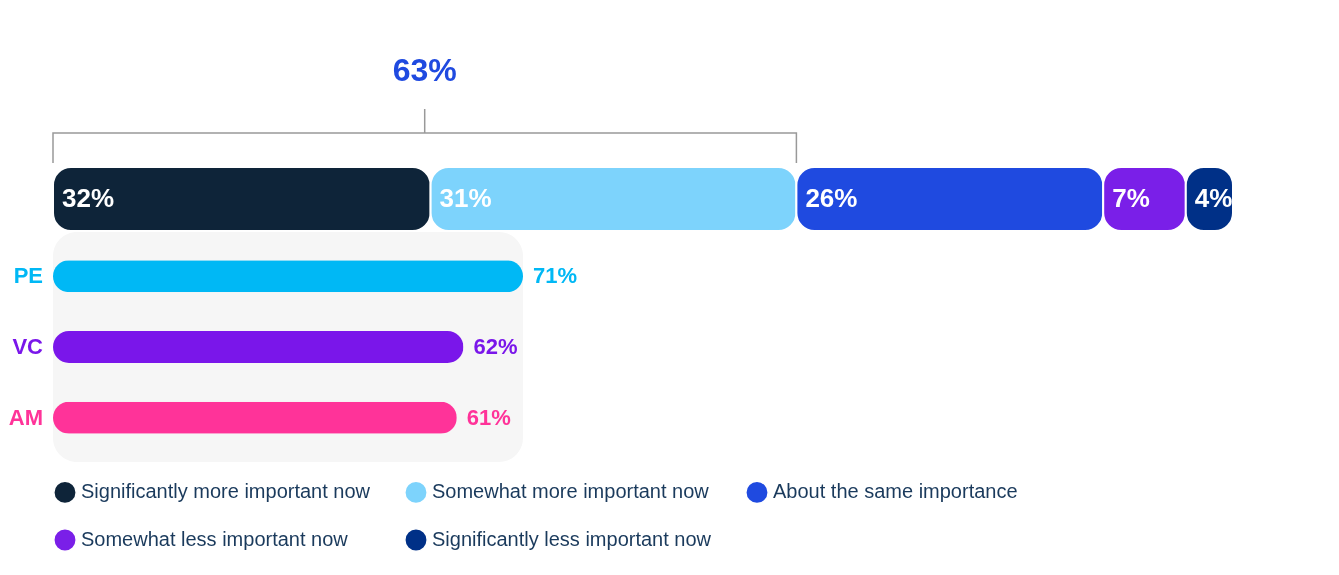 This screenshot has height=575, width=1339. What do you see at coordinates (831, 198) in the screenshot?
I see `data-label: 26%` at bounding box center [831, 198].